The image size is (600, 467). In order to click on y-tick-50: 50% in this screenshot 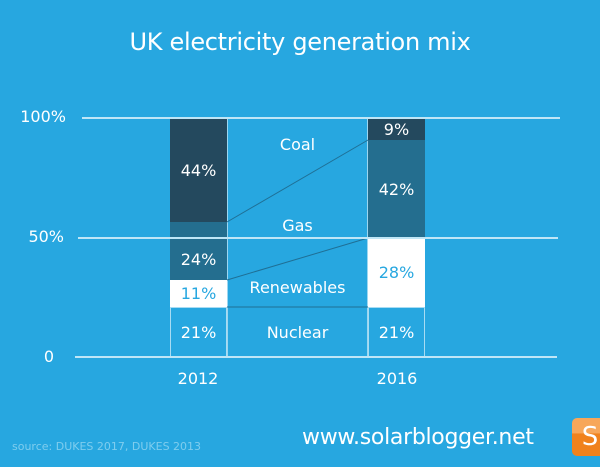, I will do `click(46, 236)`.